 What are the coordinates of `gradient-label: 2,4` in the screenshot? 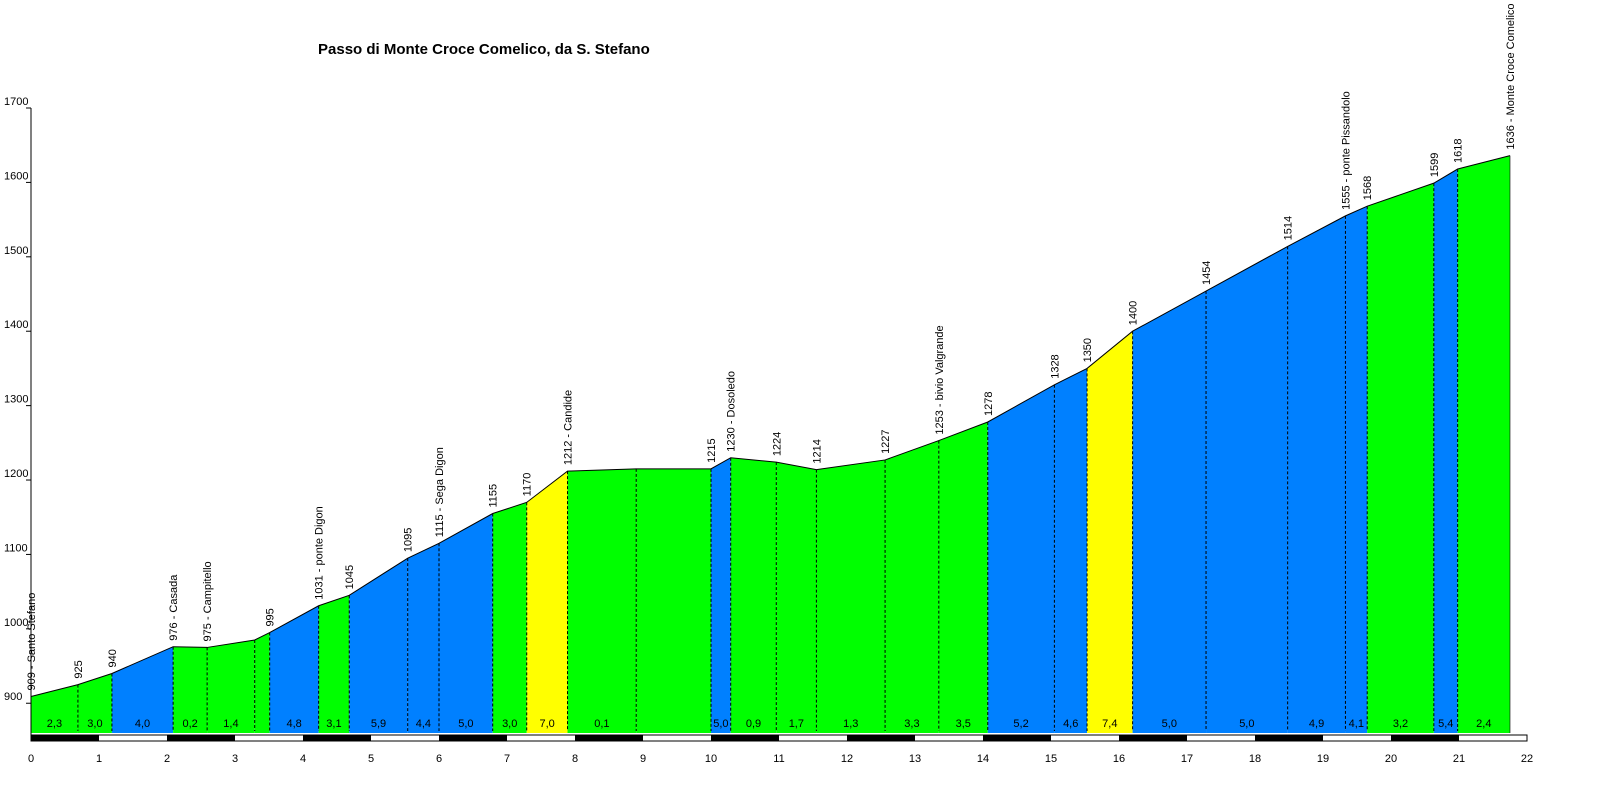 It's located at (1483, 724).